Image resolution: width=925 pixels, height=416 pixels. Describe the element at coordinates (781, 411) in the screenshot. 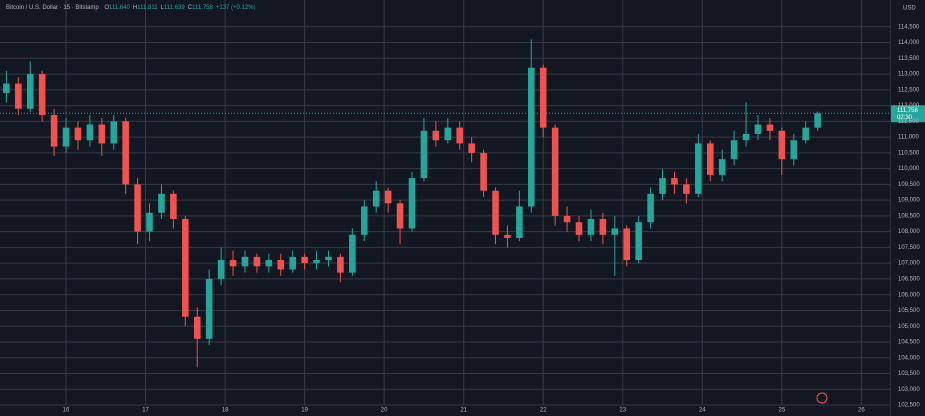

I see `x-tick-label: 25` at that location.